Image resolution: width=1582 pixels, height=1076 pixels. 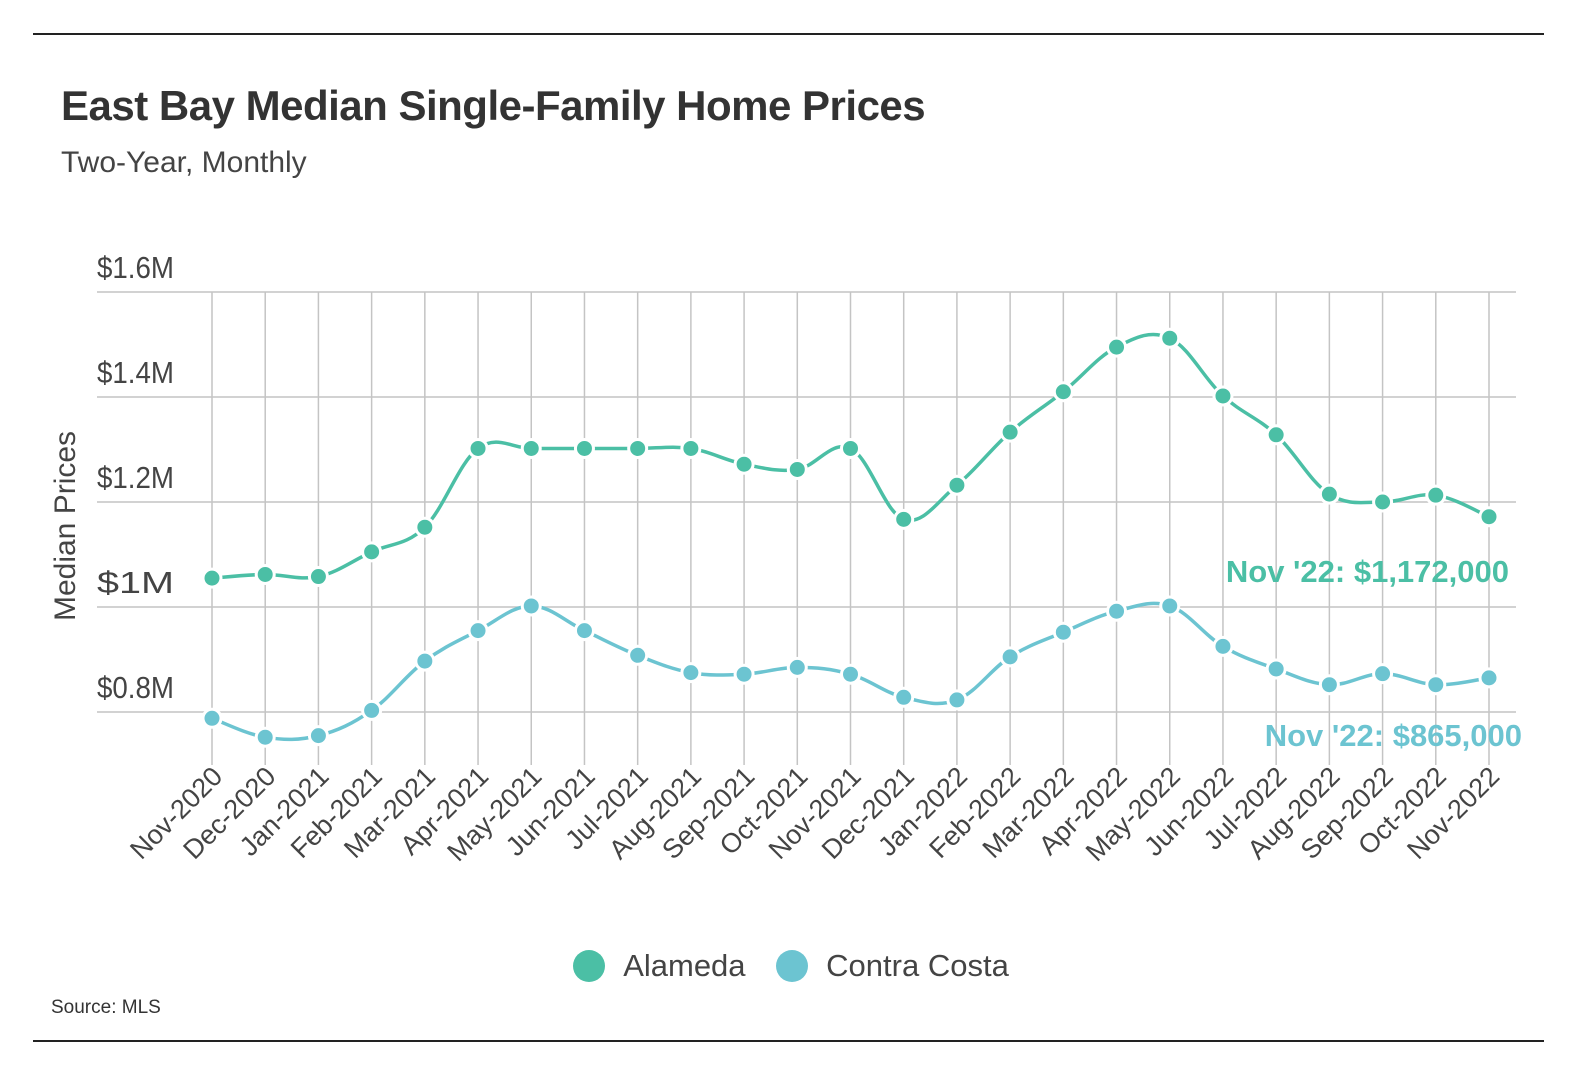 I want to click on top-rule, so click(x=788, y=34).